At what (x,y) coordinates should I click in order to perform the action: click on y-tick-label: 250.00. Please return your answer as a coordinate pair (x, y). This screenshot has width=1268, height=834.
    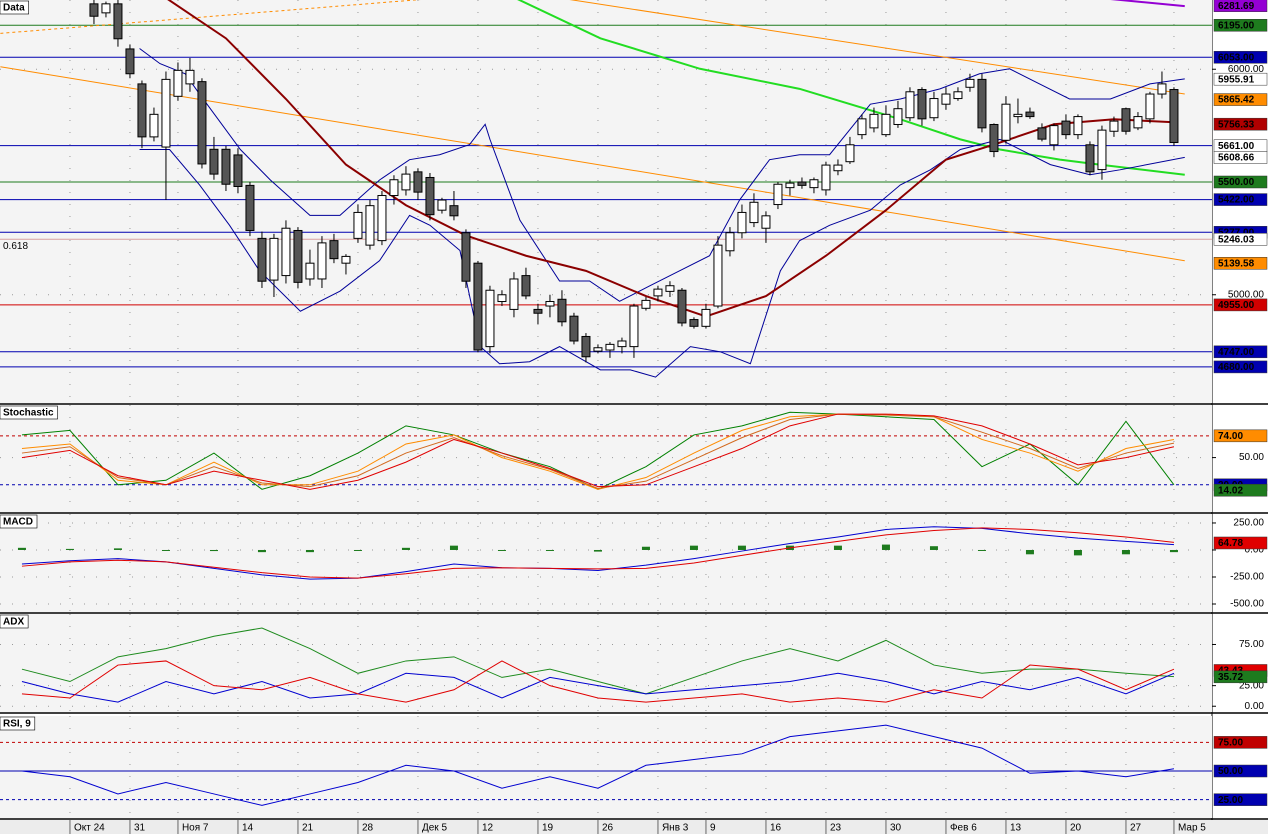
    Looking at the image, I should click on (1248, 523).